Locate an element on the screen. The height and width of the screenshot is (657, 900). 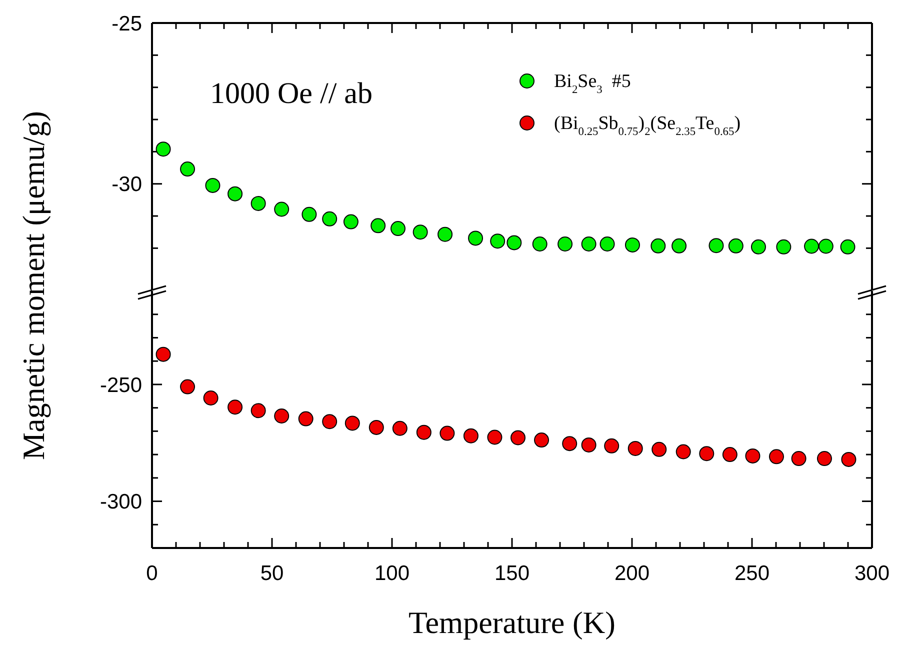
text: (Bi$_{0.25}$Sb$_{0.75}$)$_{2}$(Se$_{2.35}$Te$_{0.65}$) is located at coordinates (647, 125).